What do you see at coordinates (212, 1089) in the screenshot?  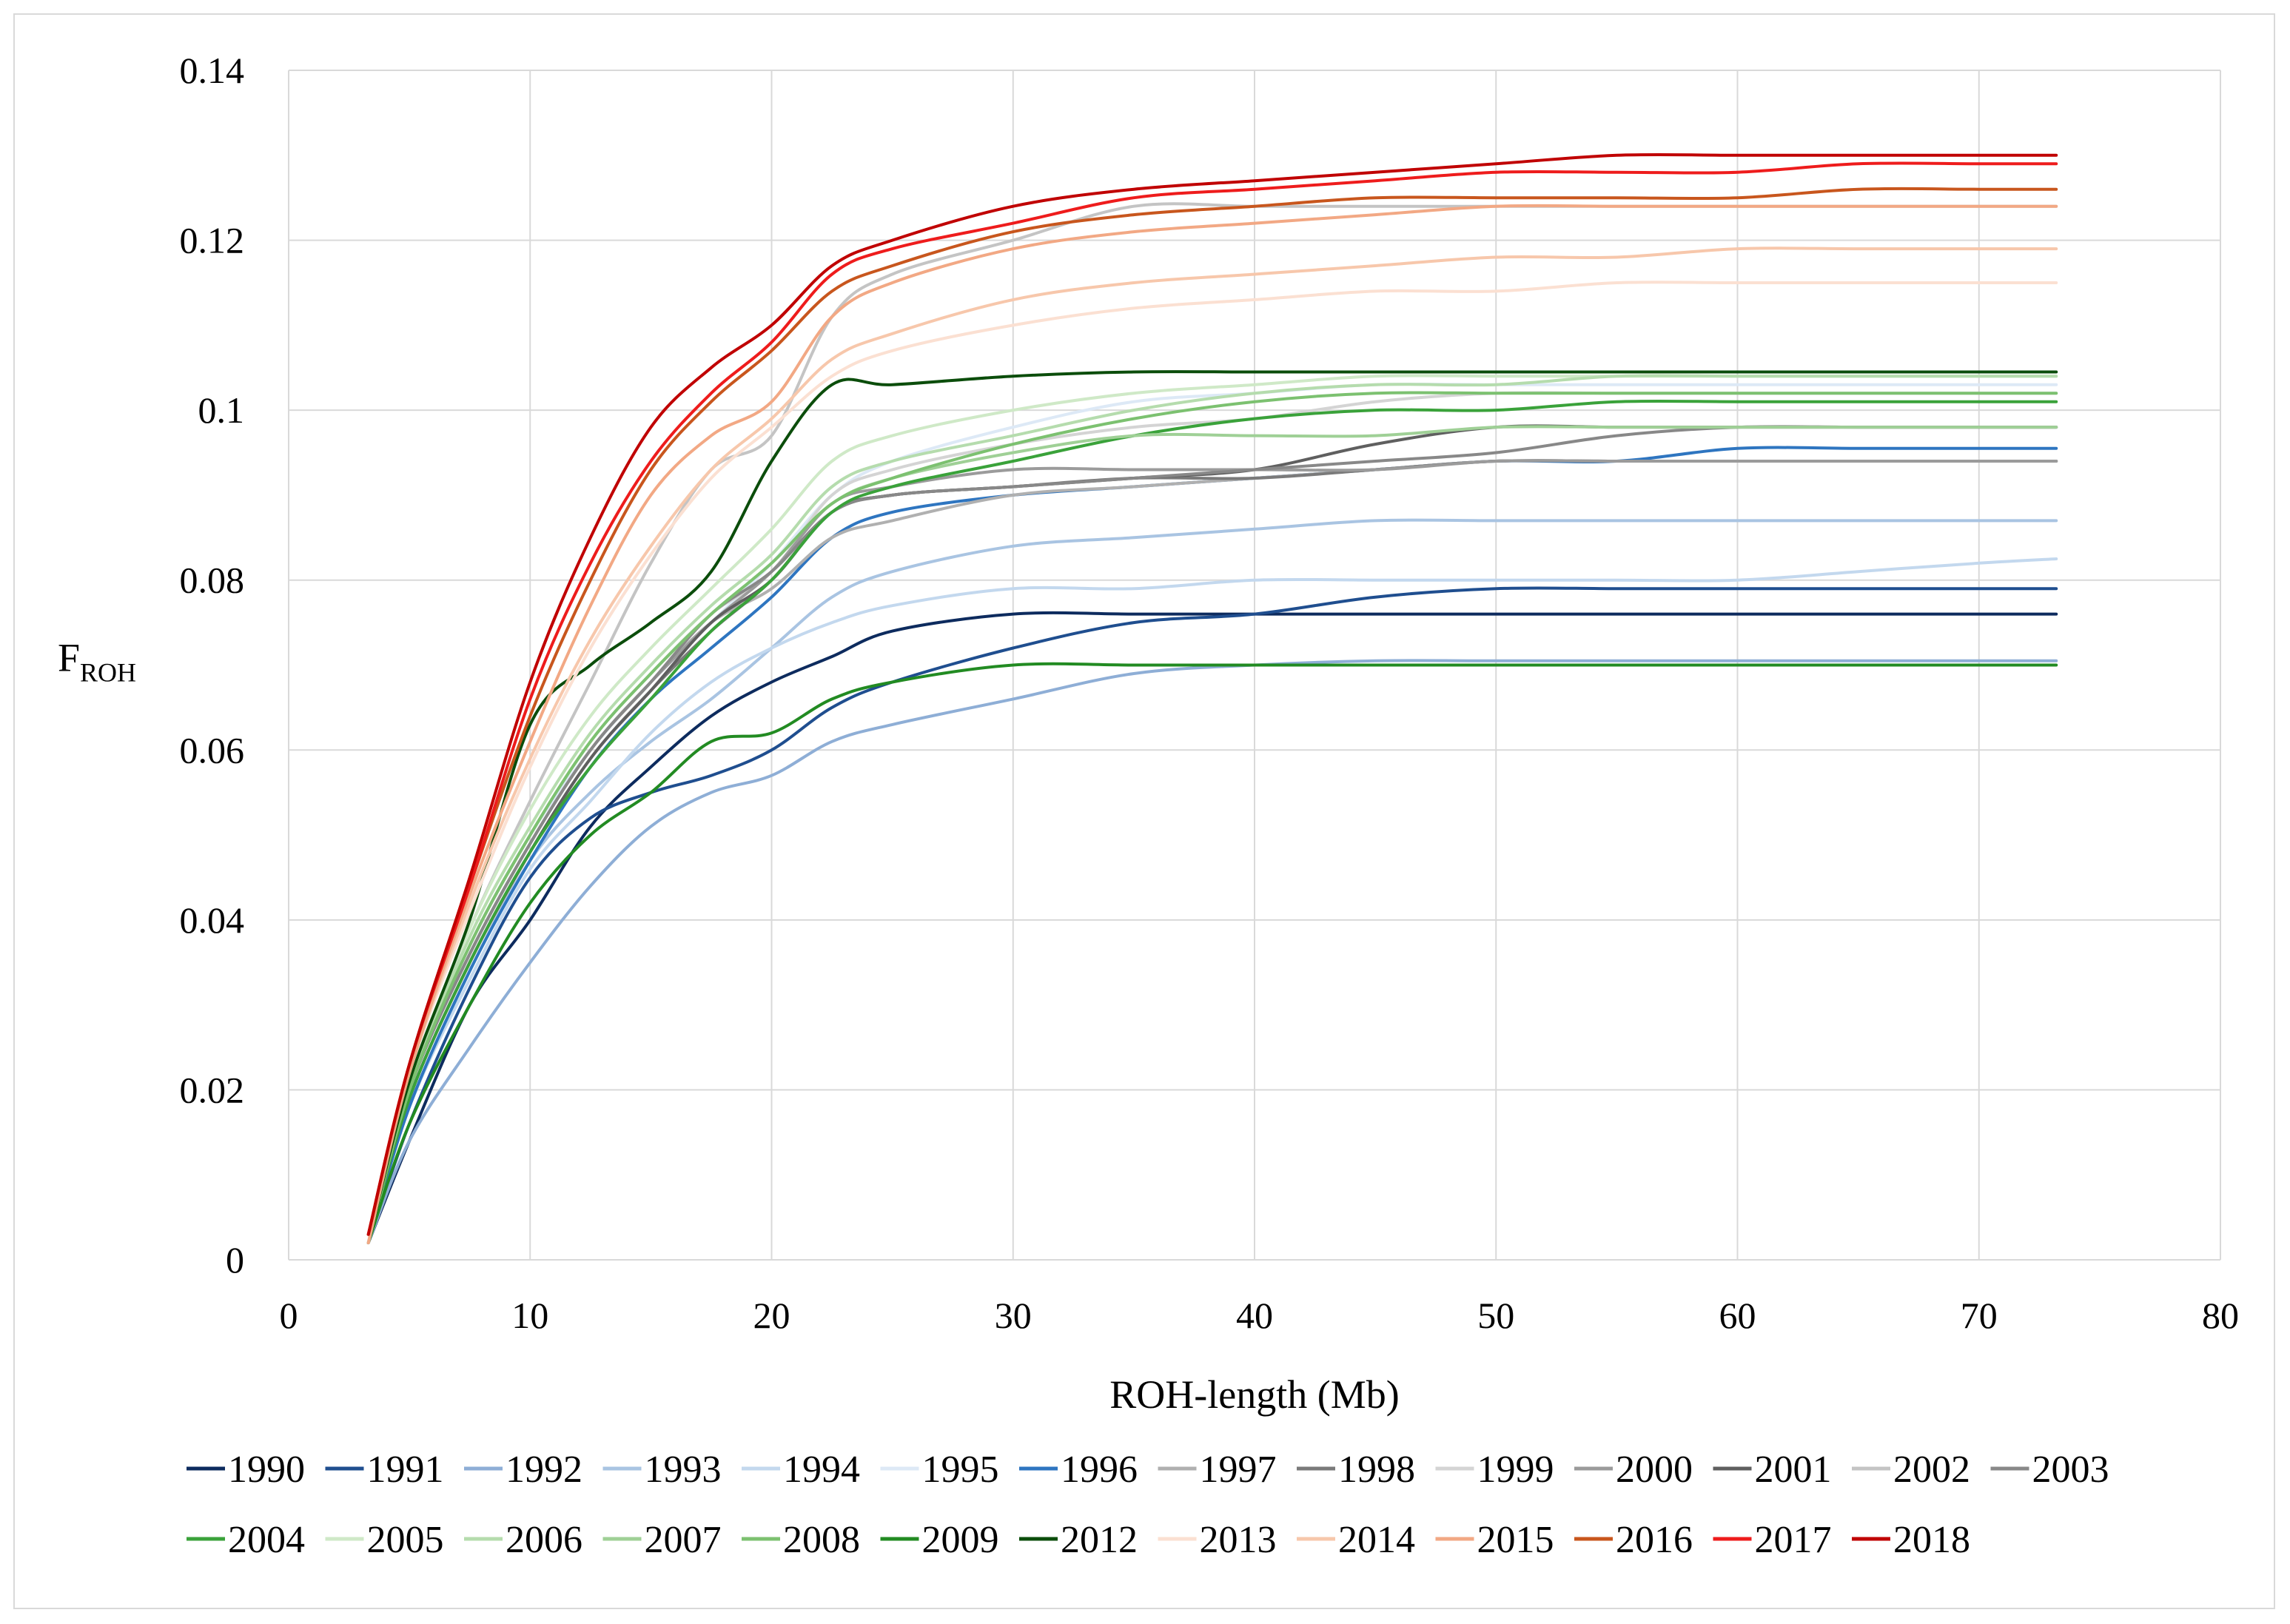 I see `y-tick-label: 0.02` at bounding box center [212, 1089].